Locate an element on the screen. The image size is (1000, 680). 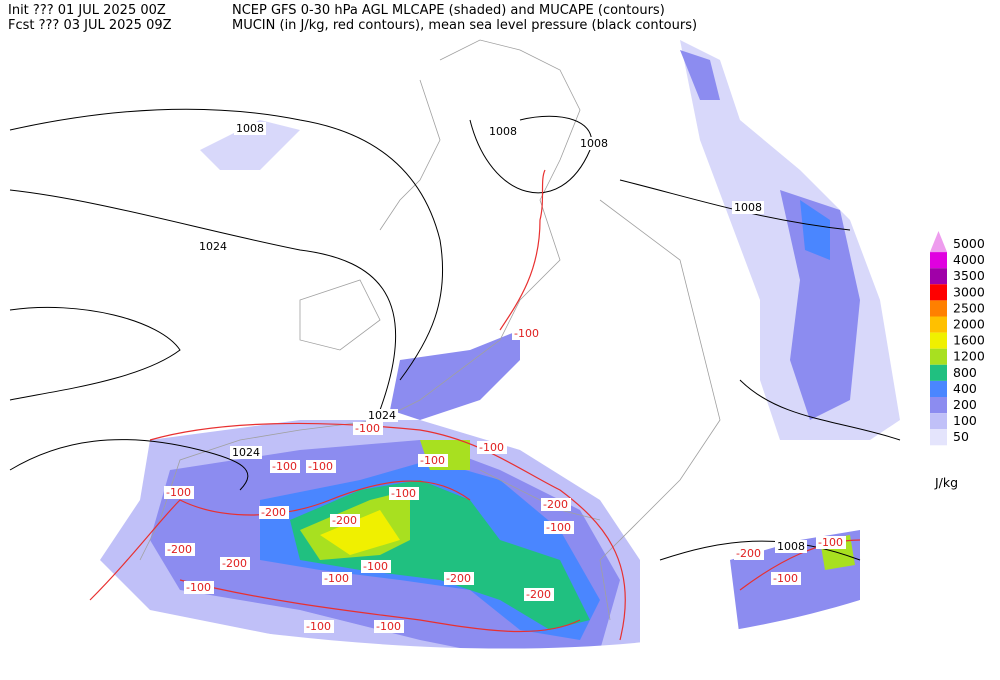
header-init: Init ??? 01 JUL 2025 00Z is located at coordinates (87, 10).